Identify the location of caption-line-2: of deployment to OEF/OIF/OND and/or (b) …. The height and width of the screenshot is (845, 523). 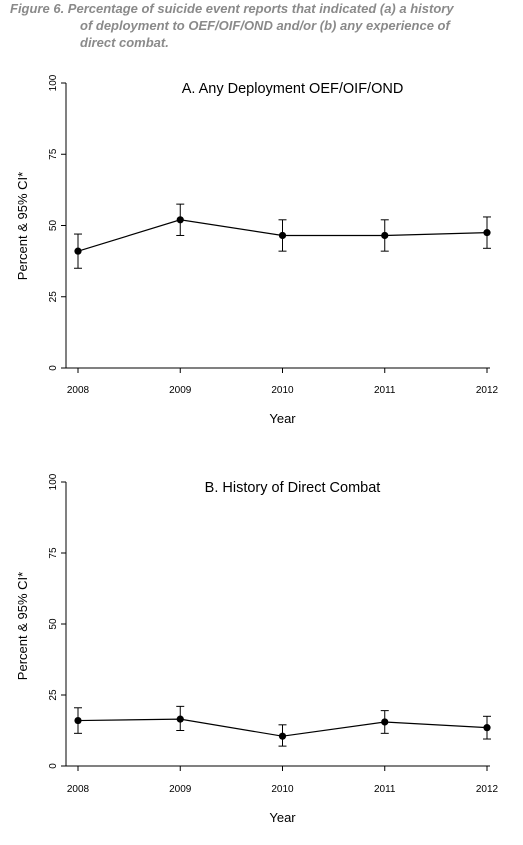
(265, 25).